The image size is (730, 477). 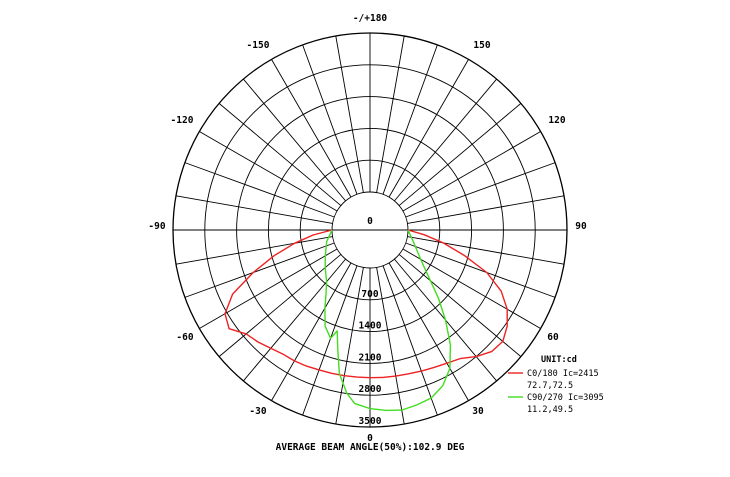 What do you see at coordinates (481, 45) in the screenshot?
I see `angle-label: 150` at bounding box center [481, 45].